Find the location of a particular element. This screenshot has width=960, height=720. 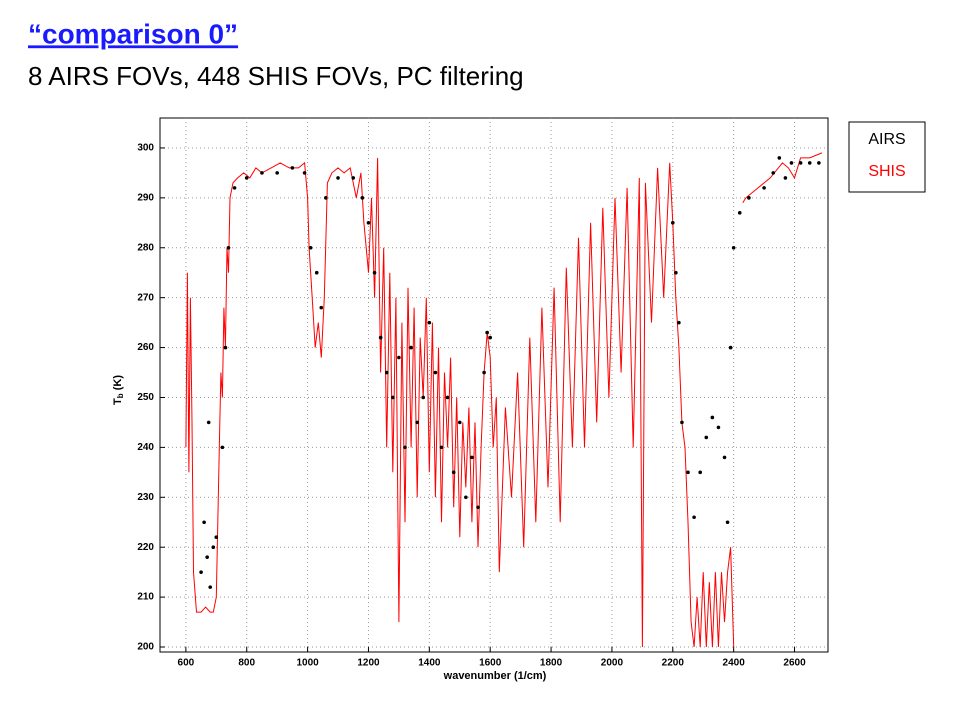

y-tick-label: 240 is located at coordinates (145, 447).